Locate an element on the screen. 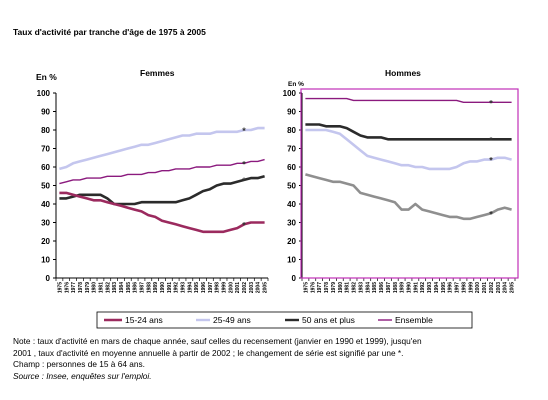 This screenshot has height=400, width=548. y-tick-label: 70 is located at coordinates (45, 149).